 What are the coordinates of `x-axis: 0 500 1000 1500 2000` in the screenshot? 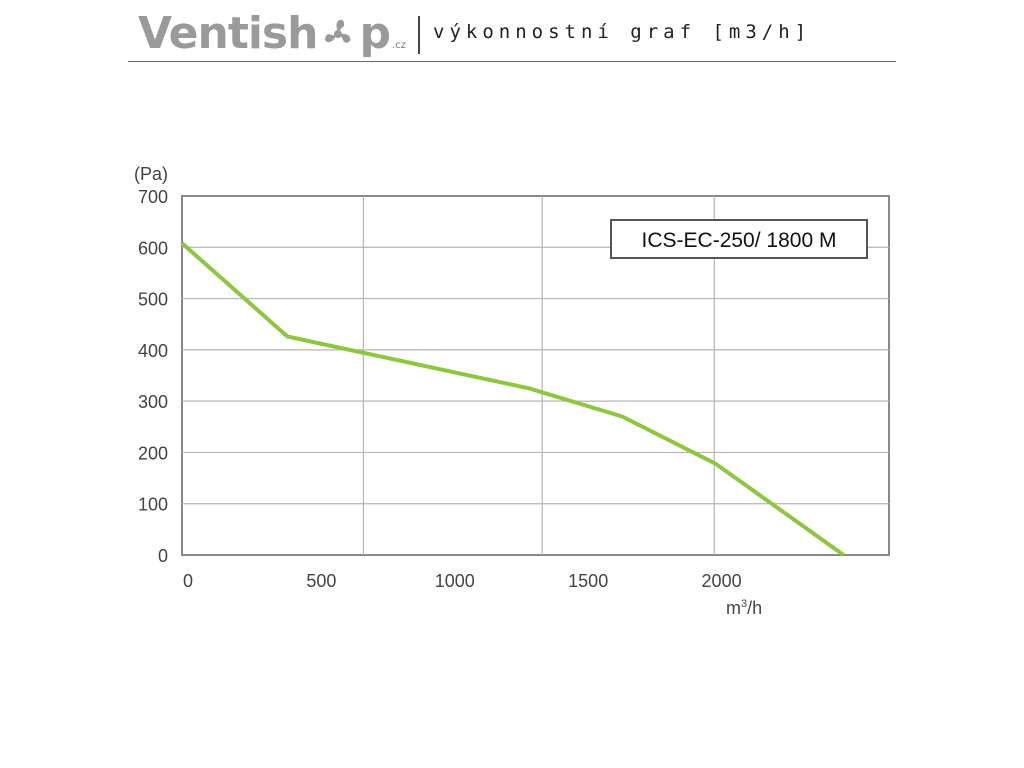 It's located at (462, 581).